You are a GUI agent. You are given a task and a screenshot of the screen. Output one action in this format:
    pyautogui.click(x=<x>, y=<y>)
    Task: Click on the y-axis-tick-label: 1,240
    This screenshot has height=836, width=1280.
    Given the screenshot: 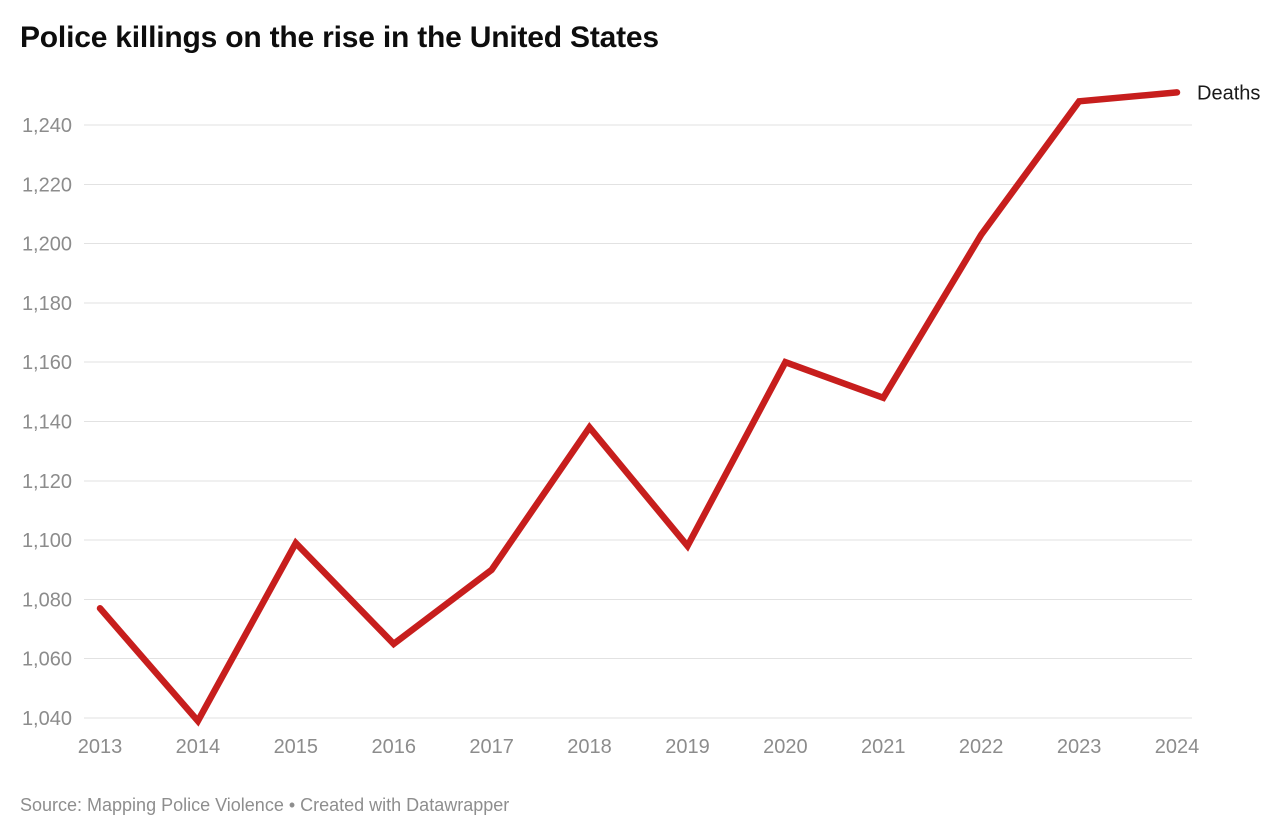 What is the action you would take?
    pyautogui.click(x=47, y=126)
    